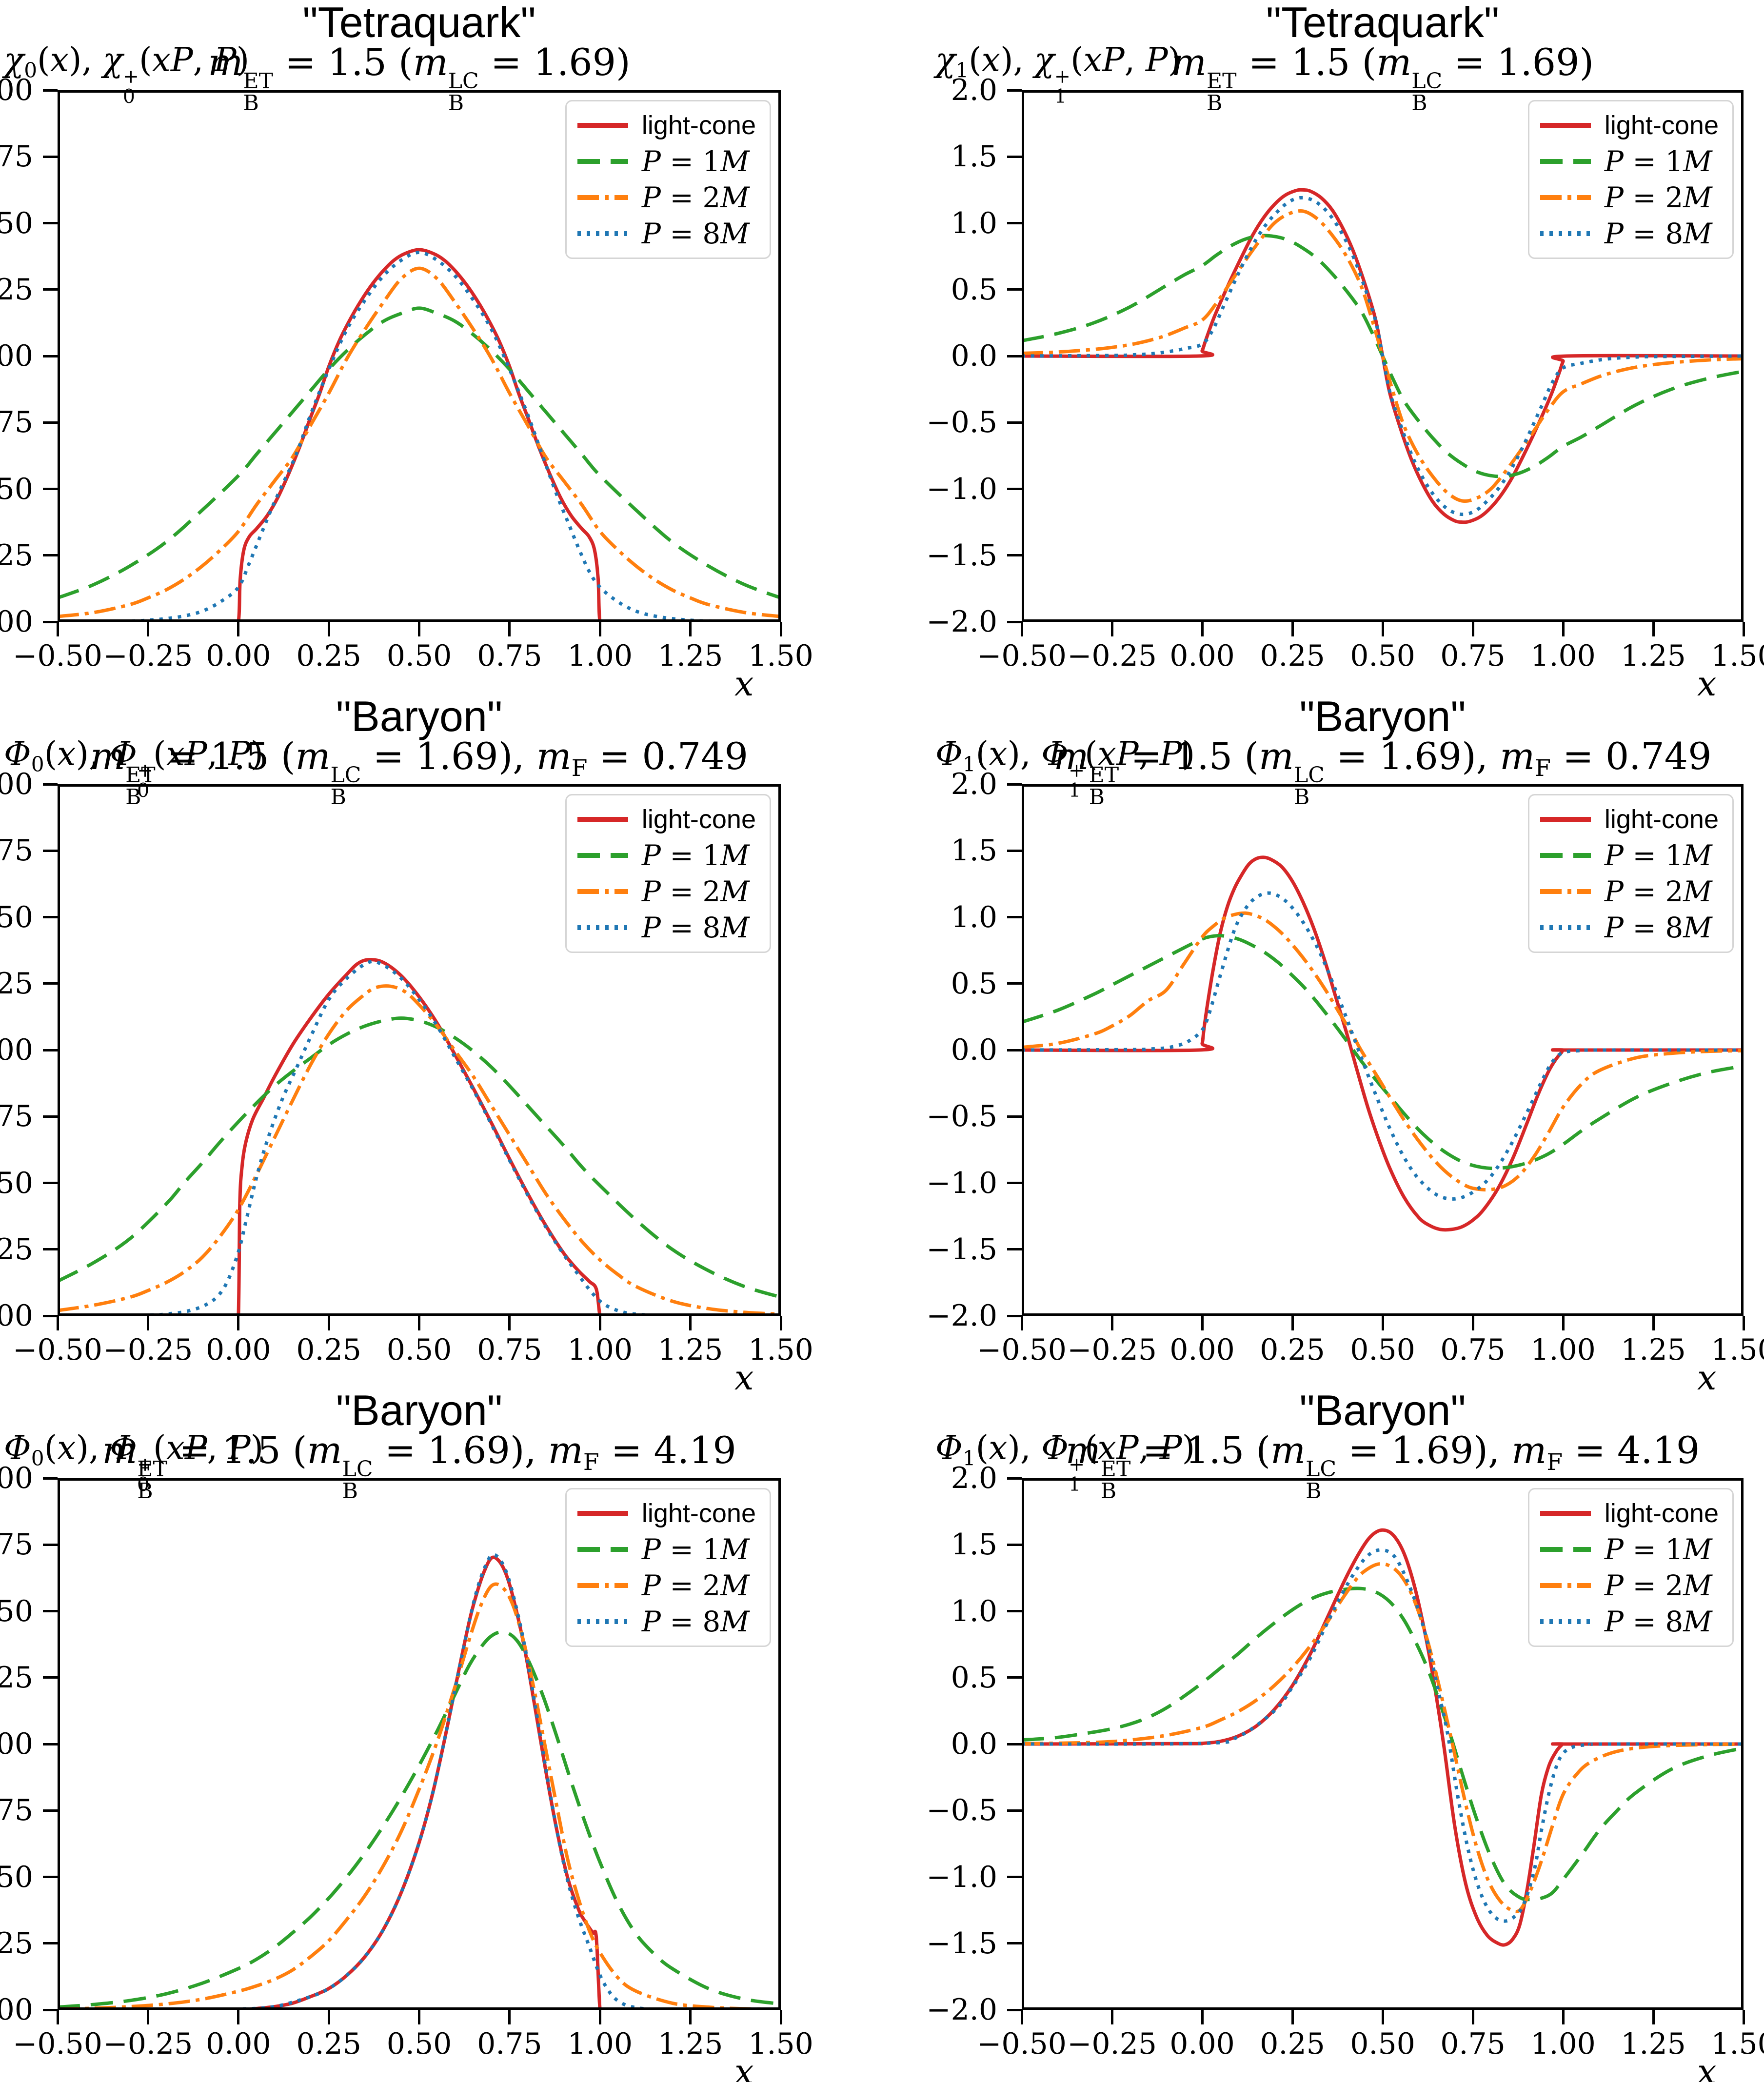 The image size is (1764, 2082). Describe the element at coordinates (419, 716) in the screenshot. I see `plot-title: "Baryon"` at that location.